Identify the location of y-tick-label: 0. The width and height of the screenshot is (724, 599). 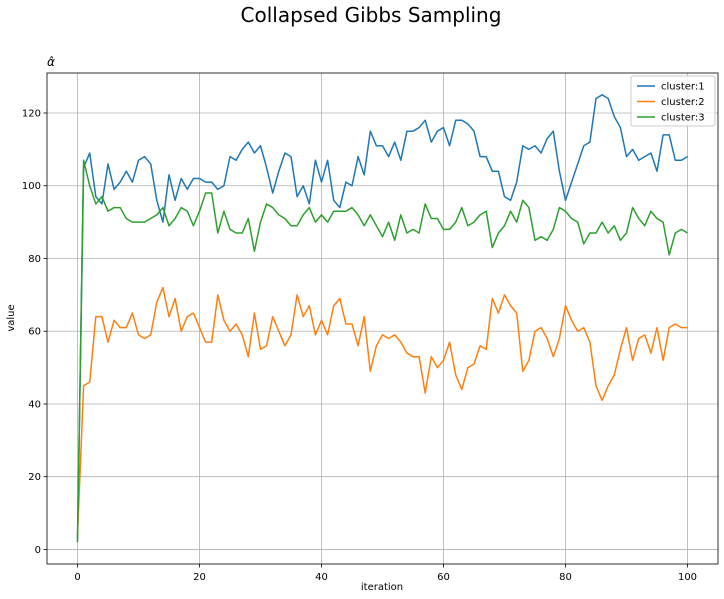
(38, 550).